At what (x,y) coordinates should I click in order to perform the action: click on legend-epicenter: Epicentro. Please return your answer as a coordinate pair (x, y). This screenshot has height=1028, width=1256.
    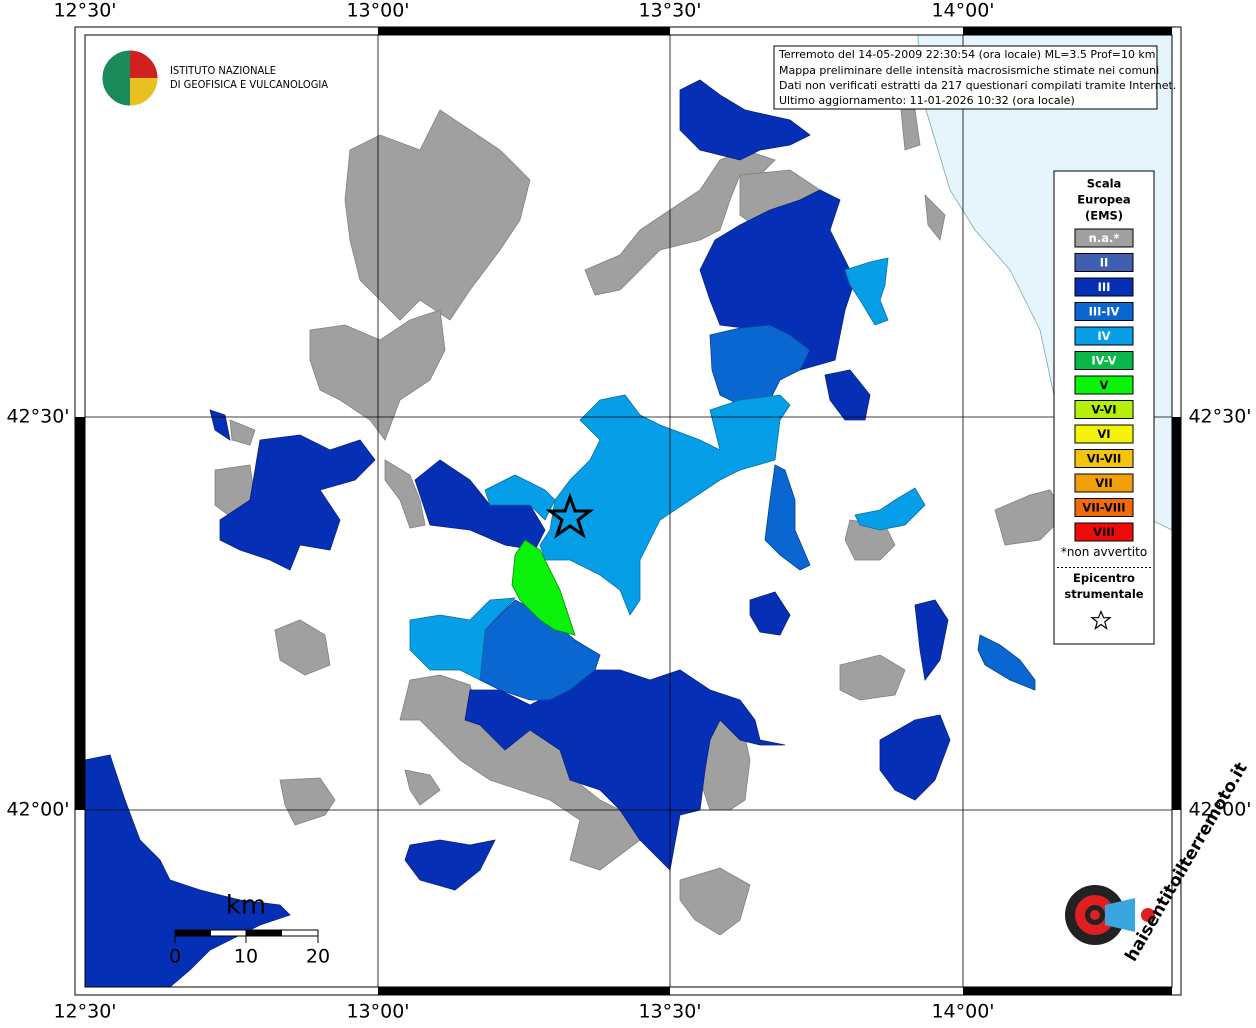
    Looking at the image, I should click on (1104, 578).